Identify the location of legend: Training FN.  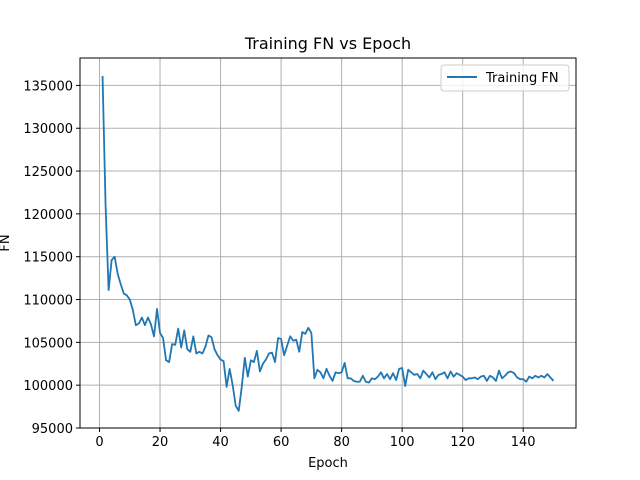
(505, 78).